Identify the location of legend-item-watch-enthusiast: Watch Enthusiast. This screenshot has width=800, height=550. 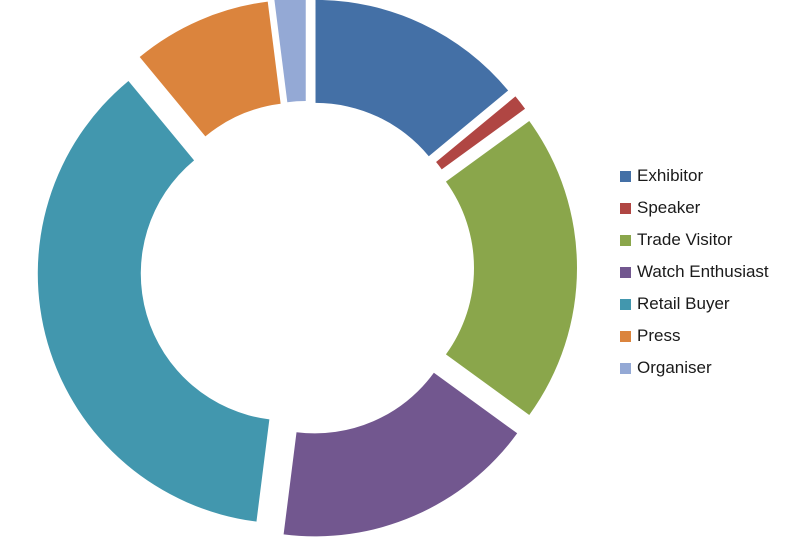
(707, 272).